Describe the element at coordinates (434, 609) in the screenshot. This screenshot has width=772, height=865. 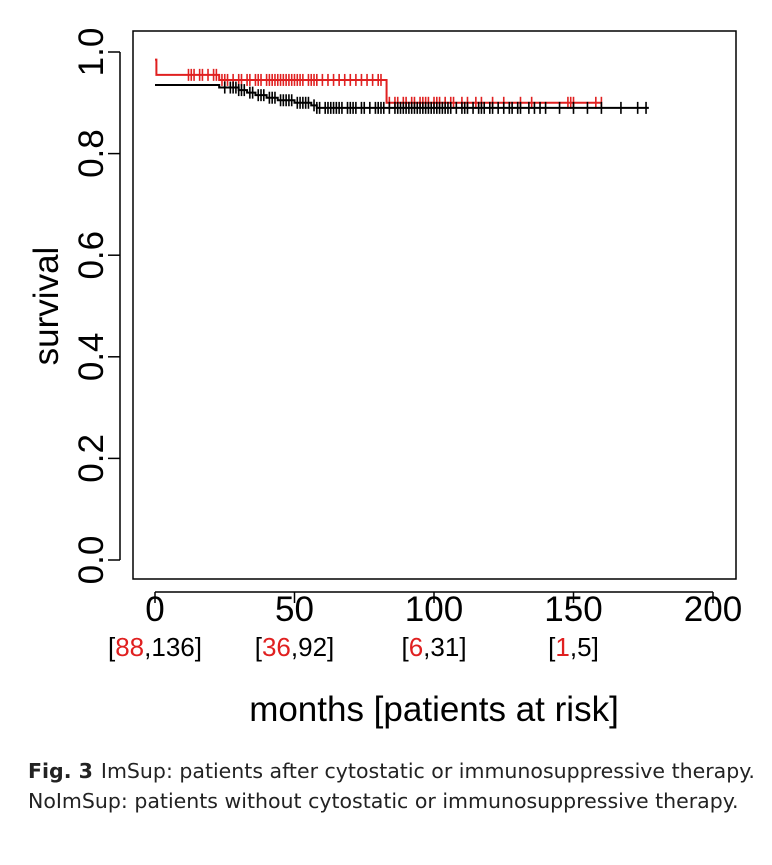
I see `x-tick-label: 100` at that location.